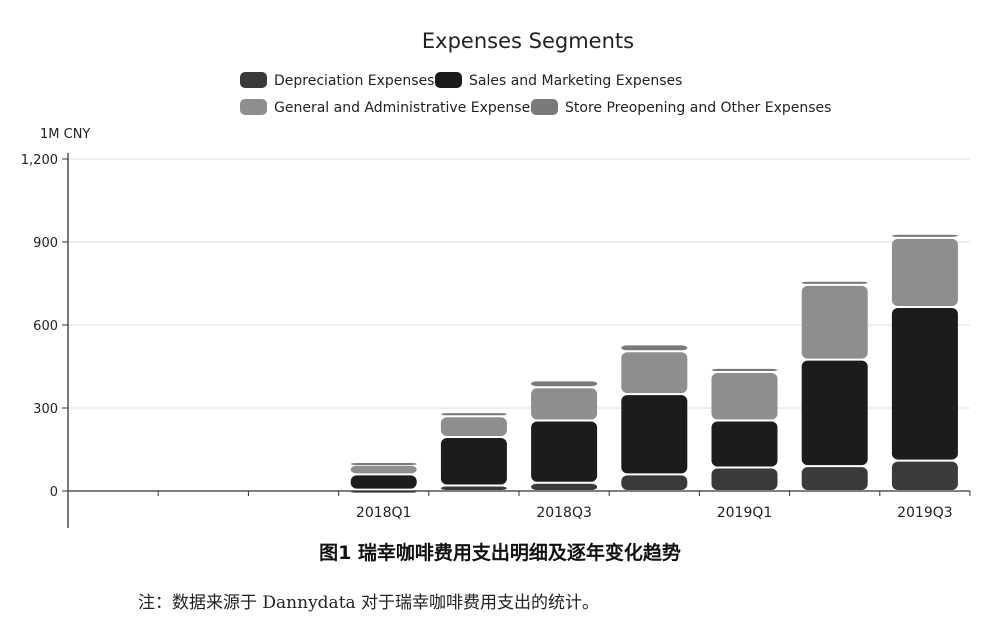 The image size is (1000, 630). What do you see at coordinates (45, 243) in the screenshot?
I see `y-tick-label-3: 900` at bounding box center [45, 243].